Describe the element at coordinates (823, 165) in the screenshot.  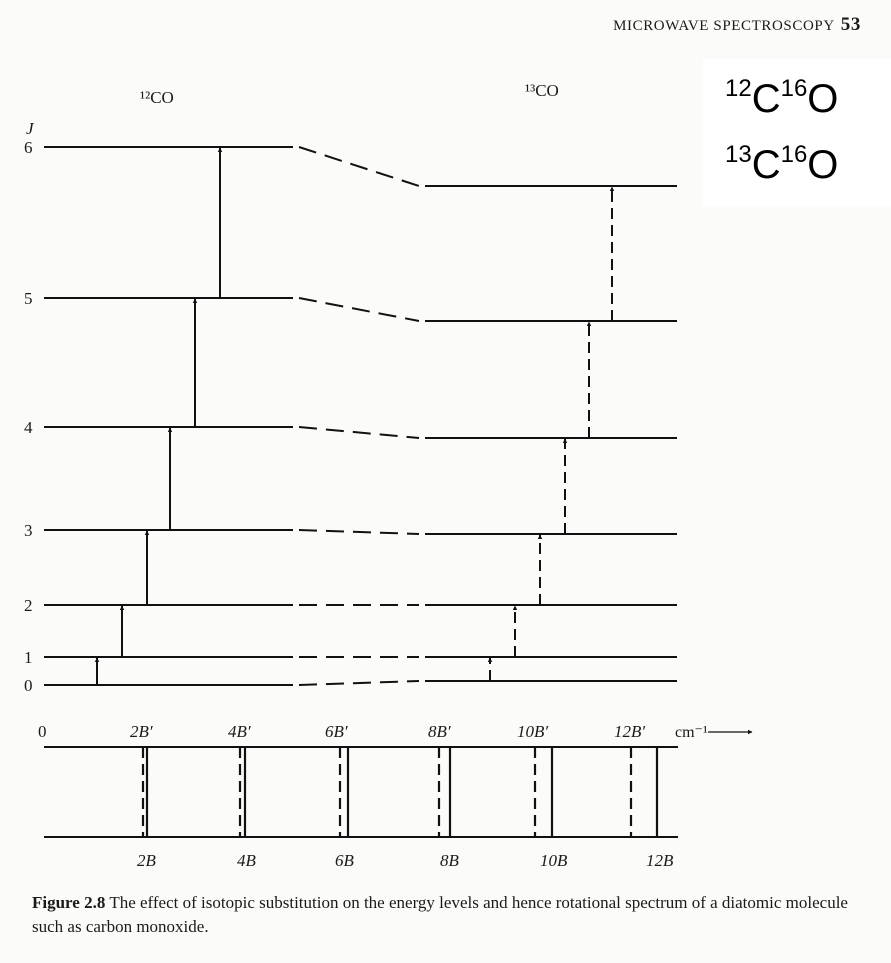
I see `formula2-element-o: O` at that location.